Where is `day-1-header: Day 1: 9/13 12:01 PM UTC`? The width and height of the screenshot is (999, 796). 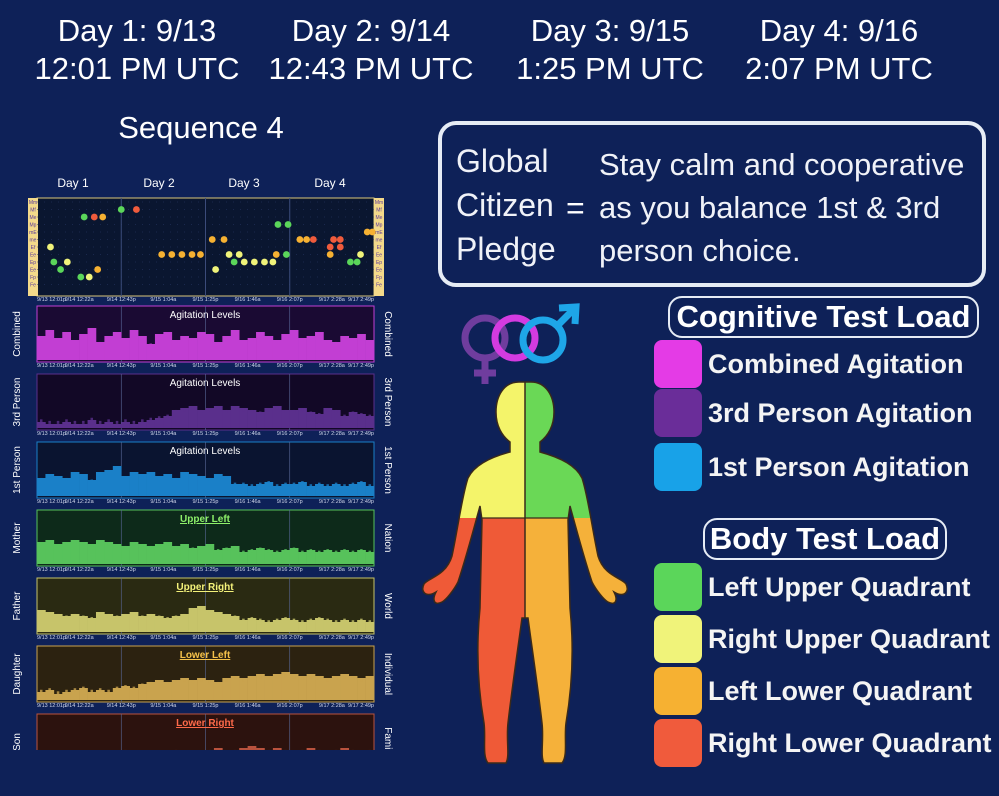
day-1-header: Day 1: 9/13 12:01 PM UTC is located at coordinates (137, 50).